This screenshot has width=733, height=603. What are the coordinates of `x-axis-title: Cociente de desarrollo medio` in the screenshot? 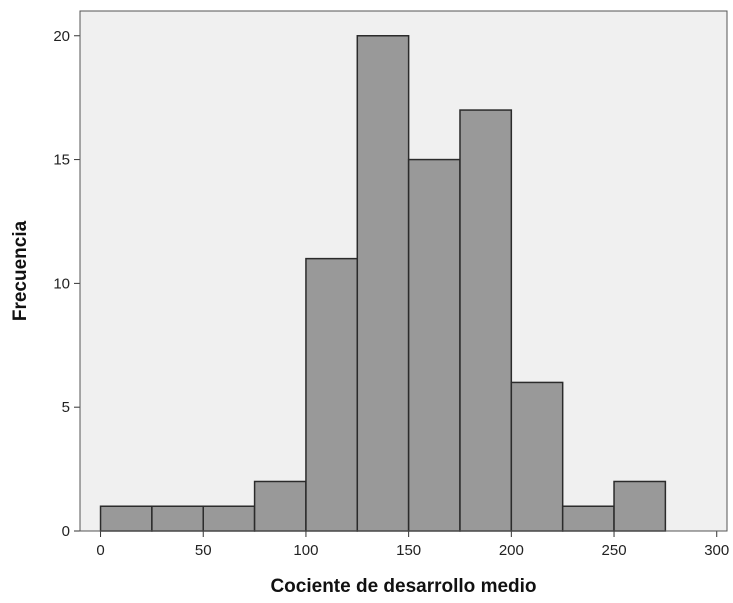 It's located at (403, 586).